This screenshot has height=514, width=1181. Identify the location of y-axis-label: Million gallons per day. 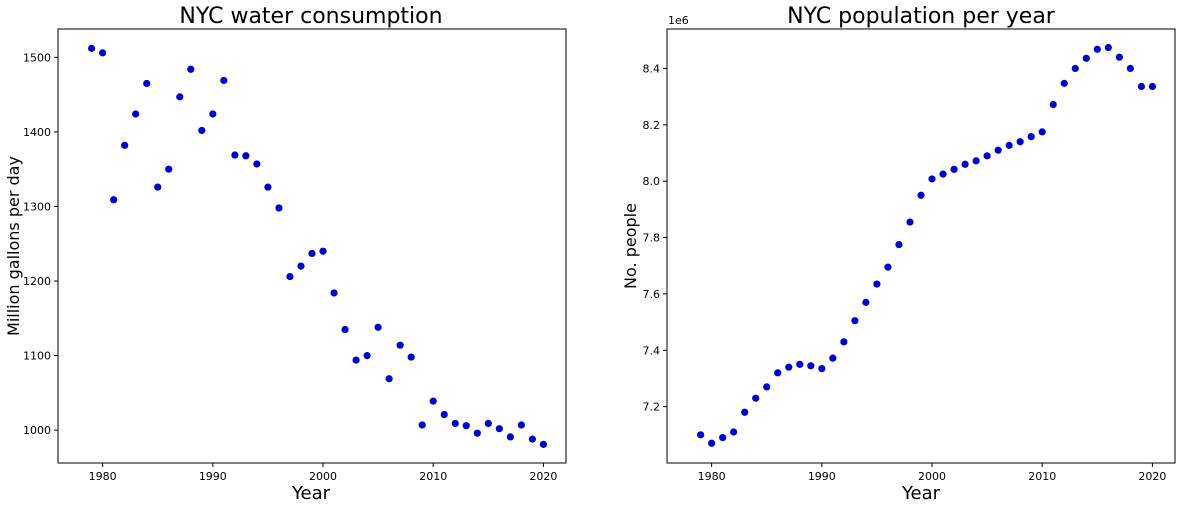
(13, 246).